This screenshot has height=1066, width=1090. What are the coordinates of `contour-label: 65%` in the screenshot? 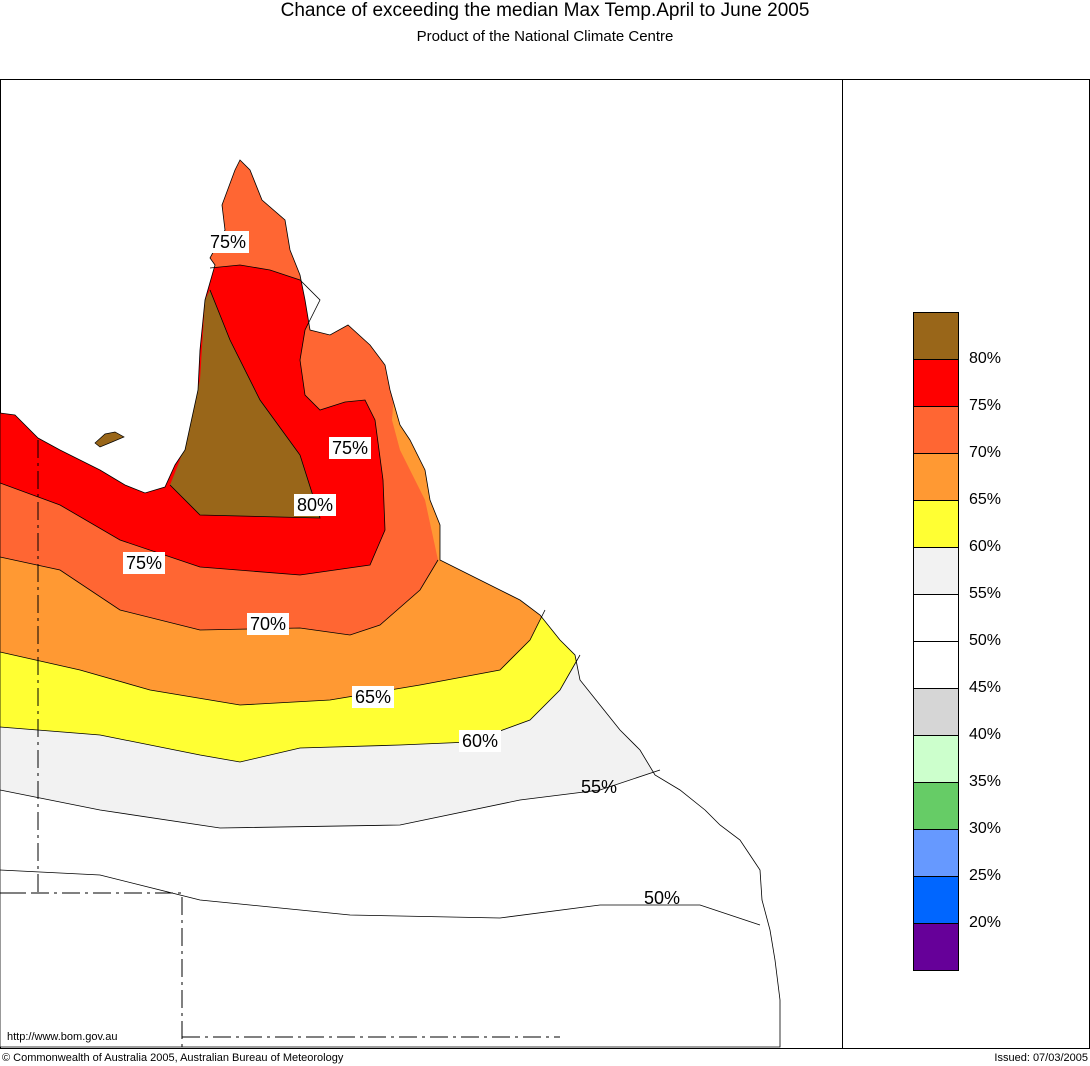 It's located at (373, 697).